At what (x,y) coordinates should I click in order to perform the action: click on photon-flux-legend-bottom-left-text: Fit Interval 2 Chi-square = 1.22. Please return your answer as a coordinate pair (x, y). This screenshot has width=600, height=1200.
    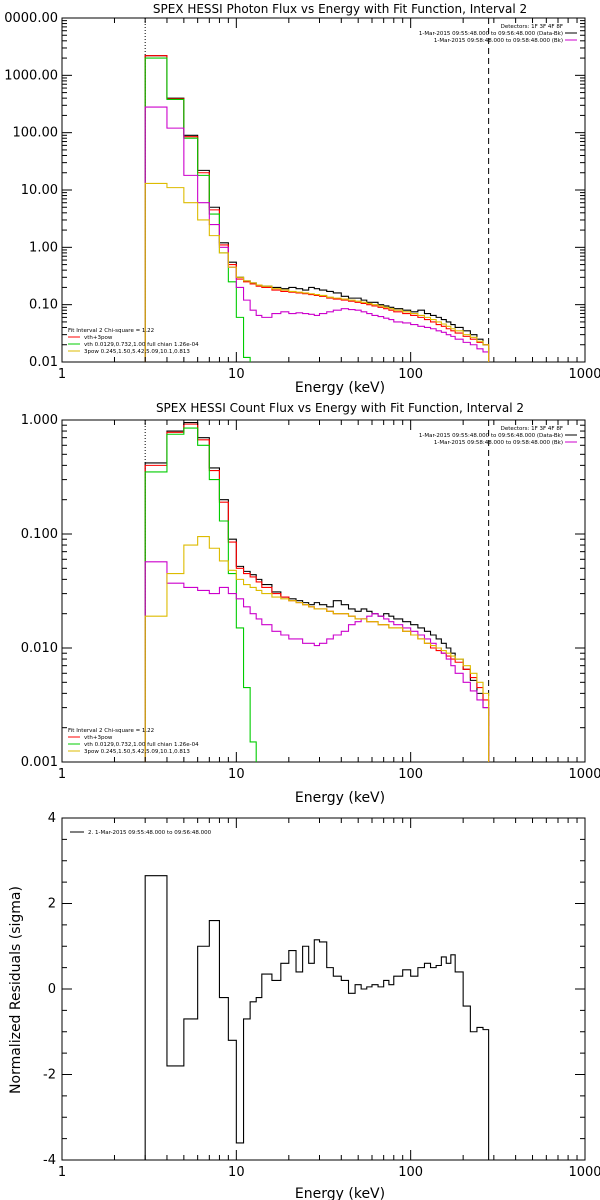
    Looking at the image, I should click on (111, 331).